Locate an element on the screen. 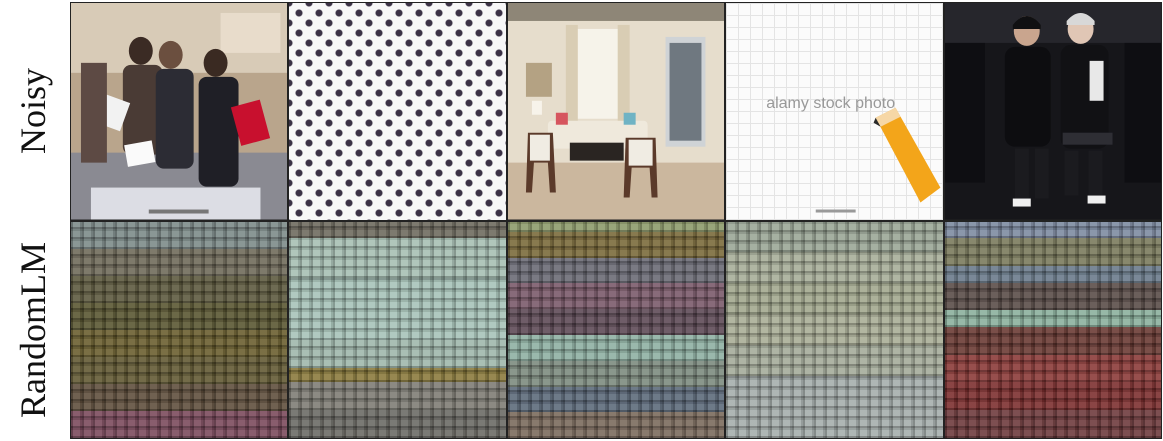  row-label-randomlm-text: RandomLM is located at coordinates (33, 329).